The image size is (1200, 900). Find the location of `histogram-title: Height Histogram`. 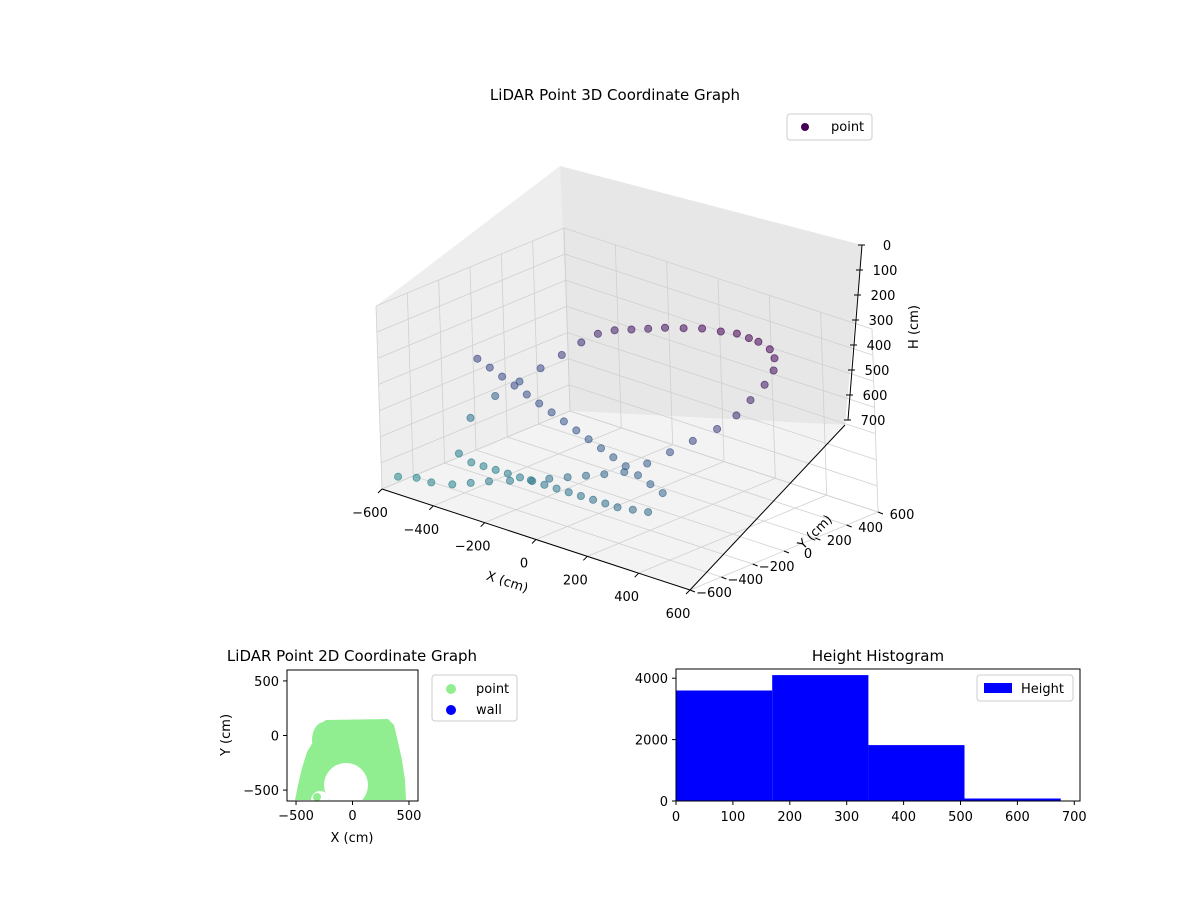

histogram-title: Height Histogram is located at coordinates (878, 656).